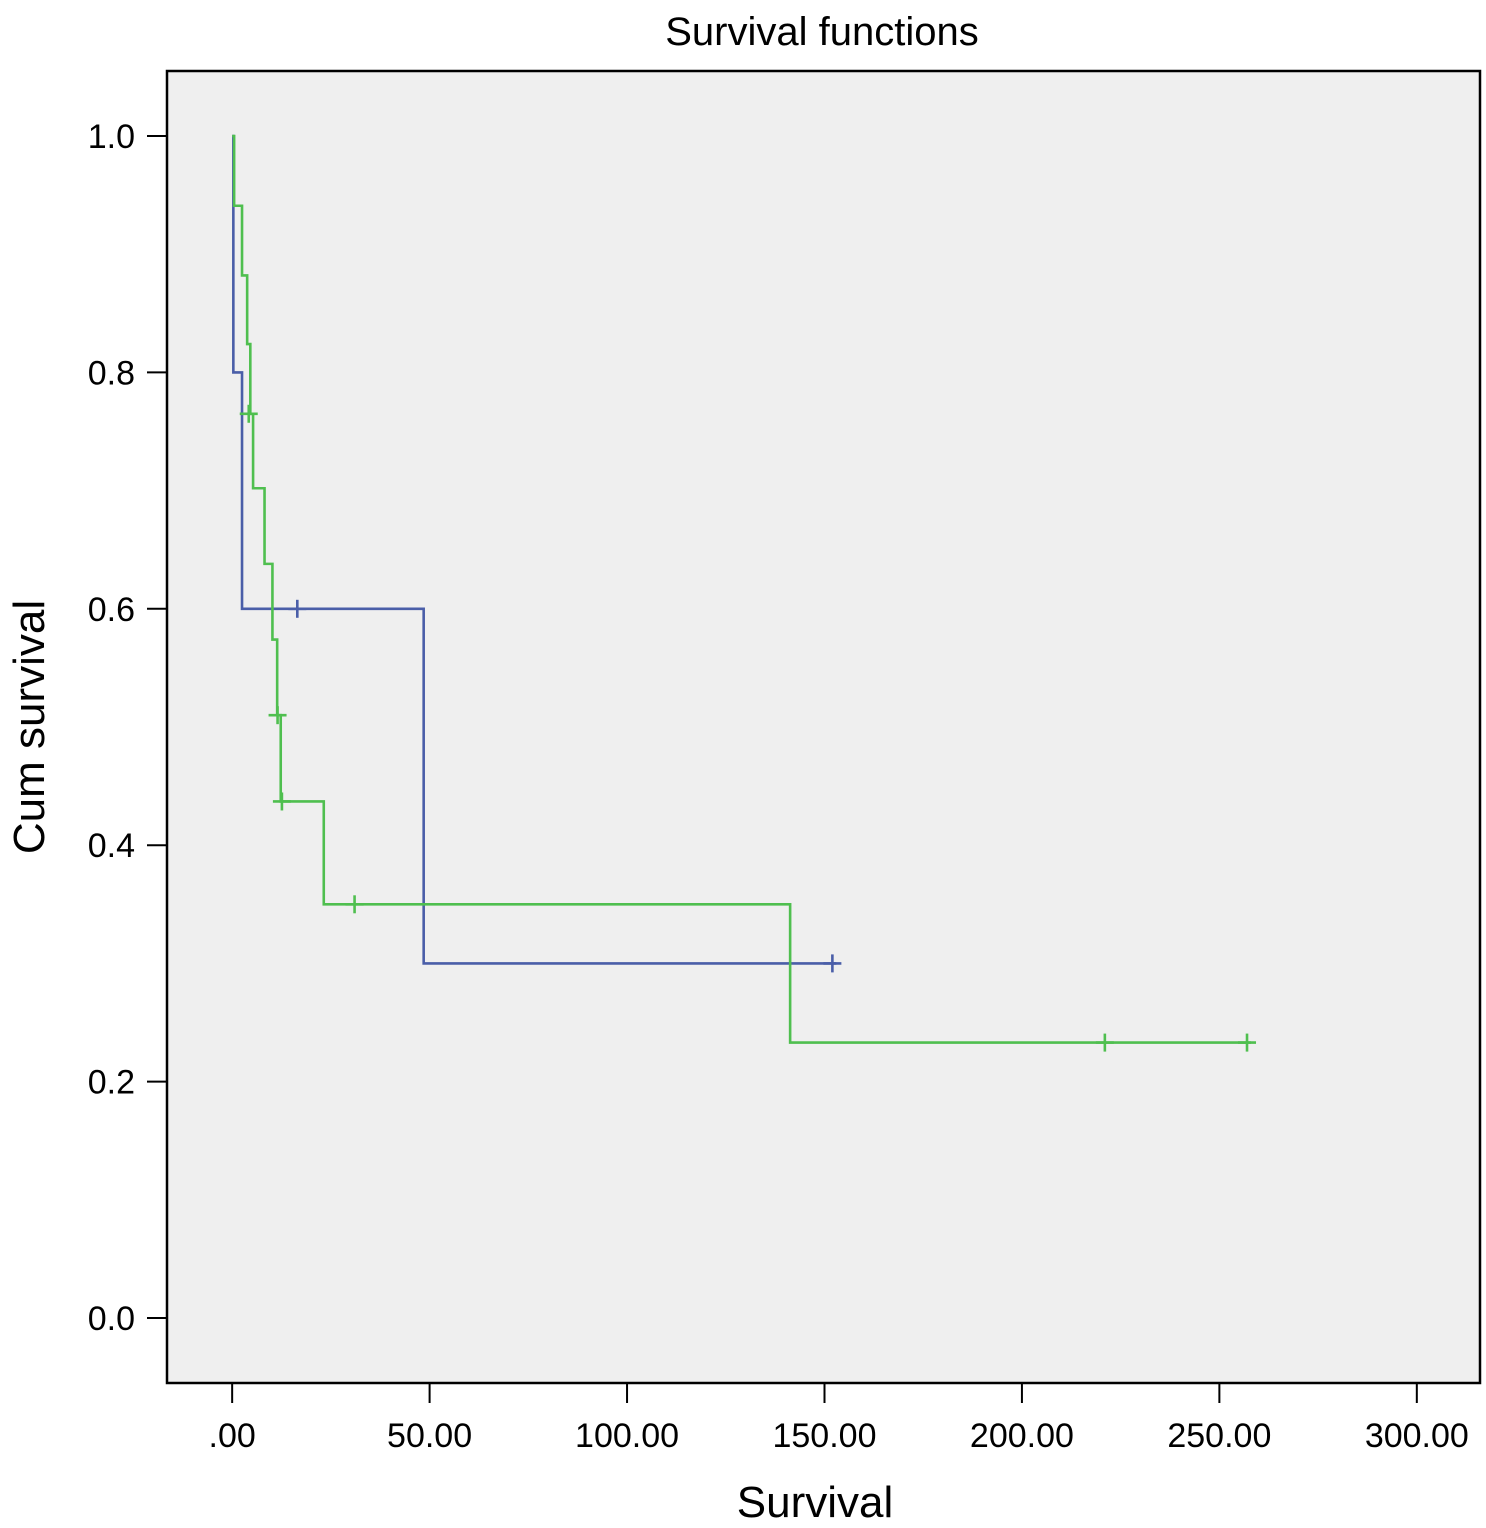 This screenshot has width=1486, height=1528. I want to click on y-axis-label: Cum survival, so click(29, 727).